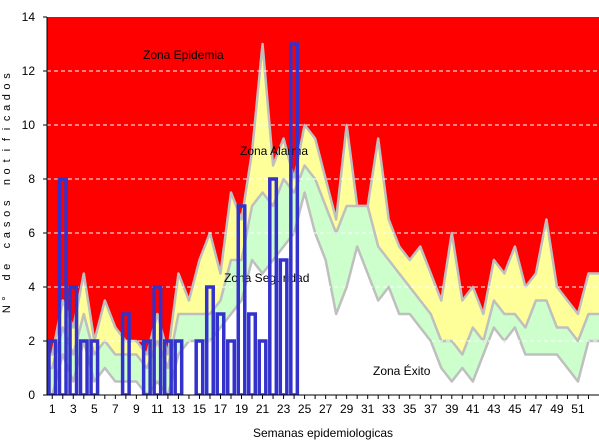  What do you see at coordinates (157, 409) in the screenshot?
I see `x-tick-label: 11` at bounding box center [157, 409].